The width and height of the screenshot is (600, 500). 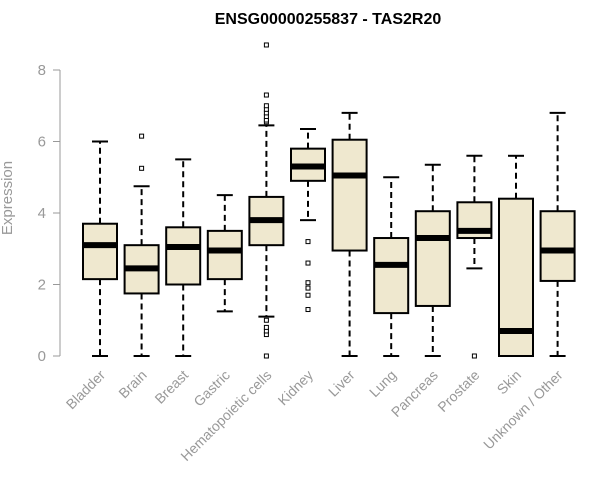 I want to click on box-breast, so click(x=183, y=257).